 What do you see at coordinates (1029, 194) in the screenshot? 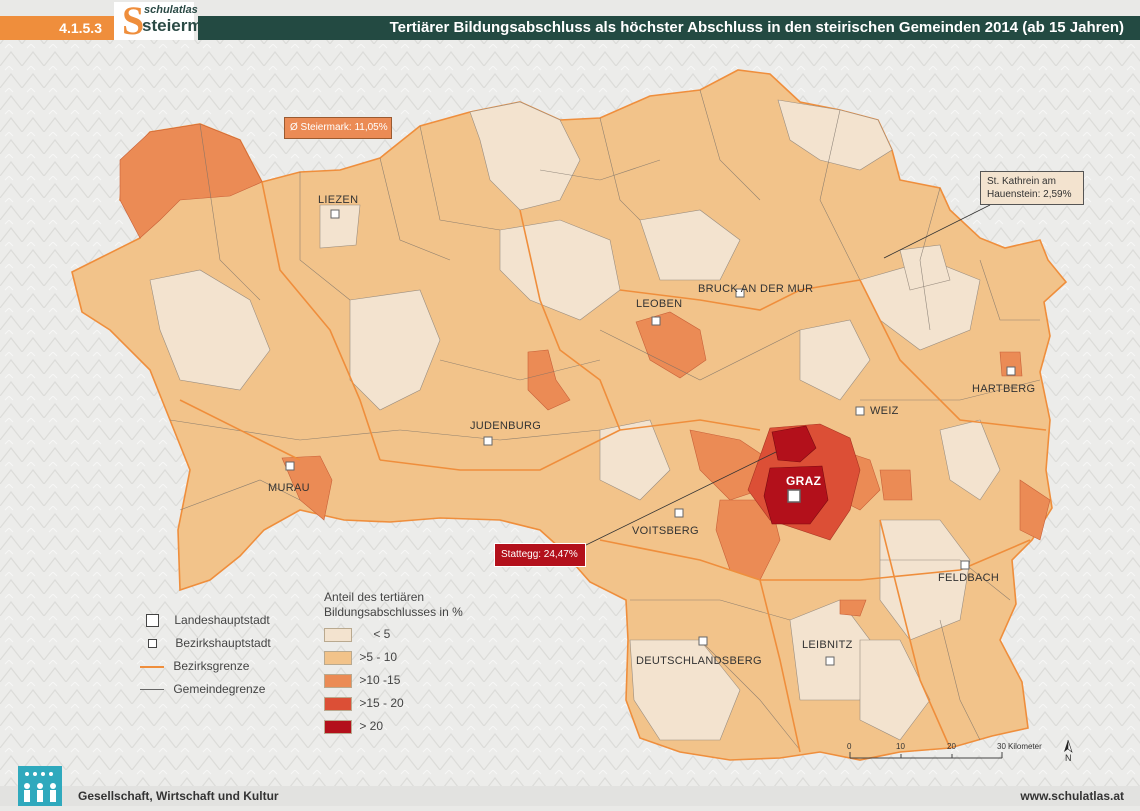
I see `min-callout-line2: Hauenstein: 2,59%` at bounding box center [1029, 194].